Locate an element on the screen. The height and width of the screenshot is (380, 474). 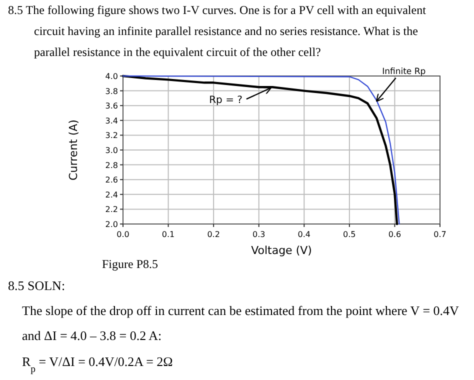
x-tick-label: 0.7 is located at coordinates (440, 234).